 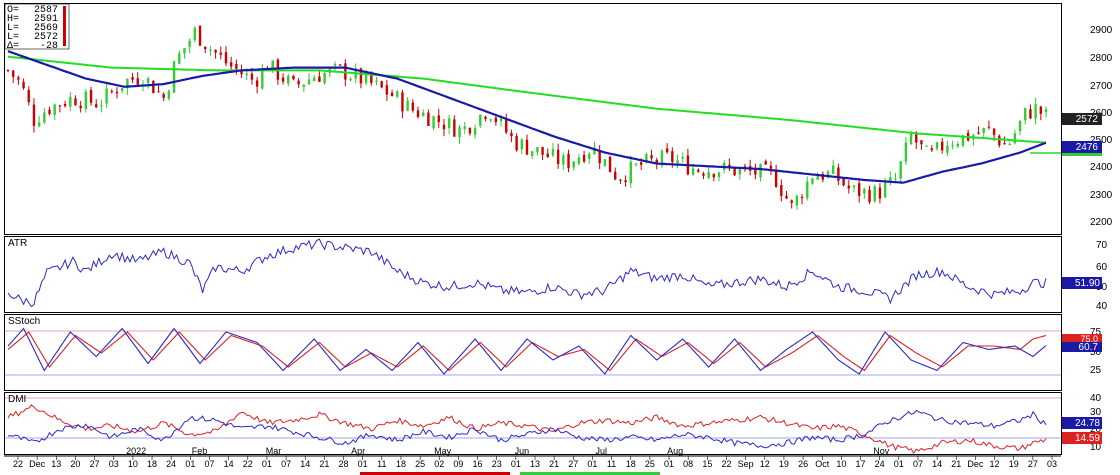 What do you see at coordinates (669, 464) in the screenshot?
I see `date-tick-label: 01` at bounding box center [669, 464].